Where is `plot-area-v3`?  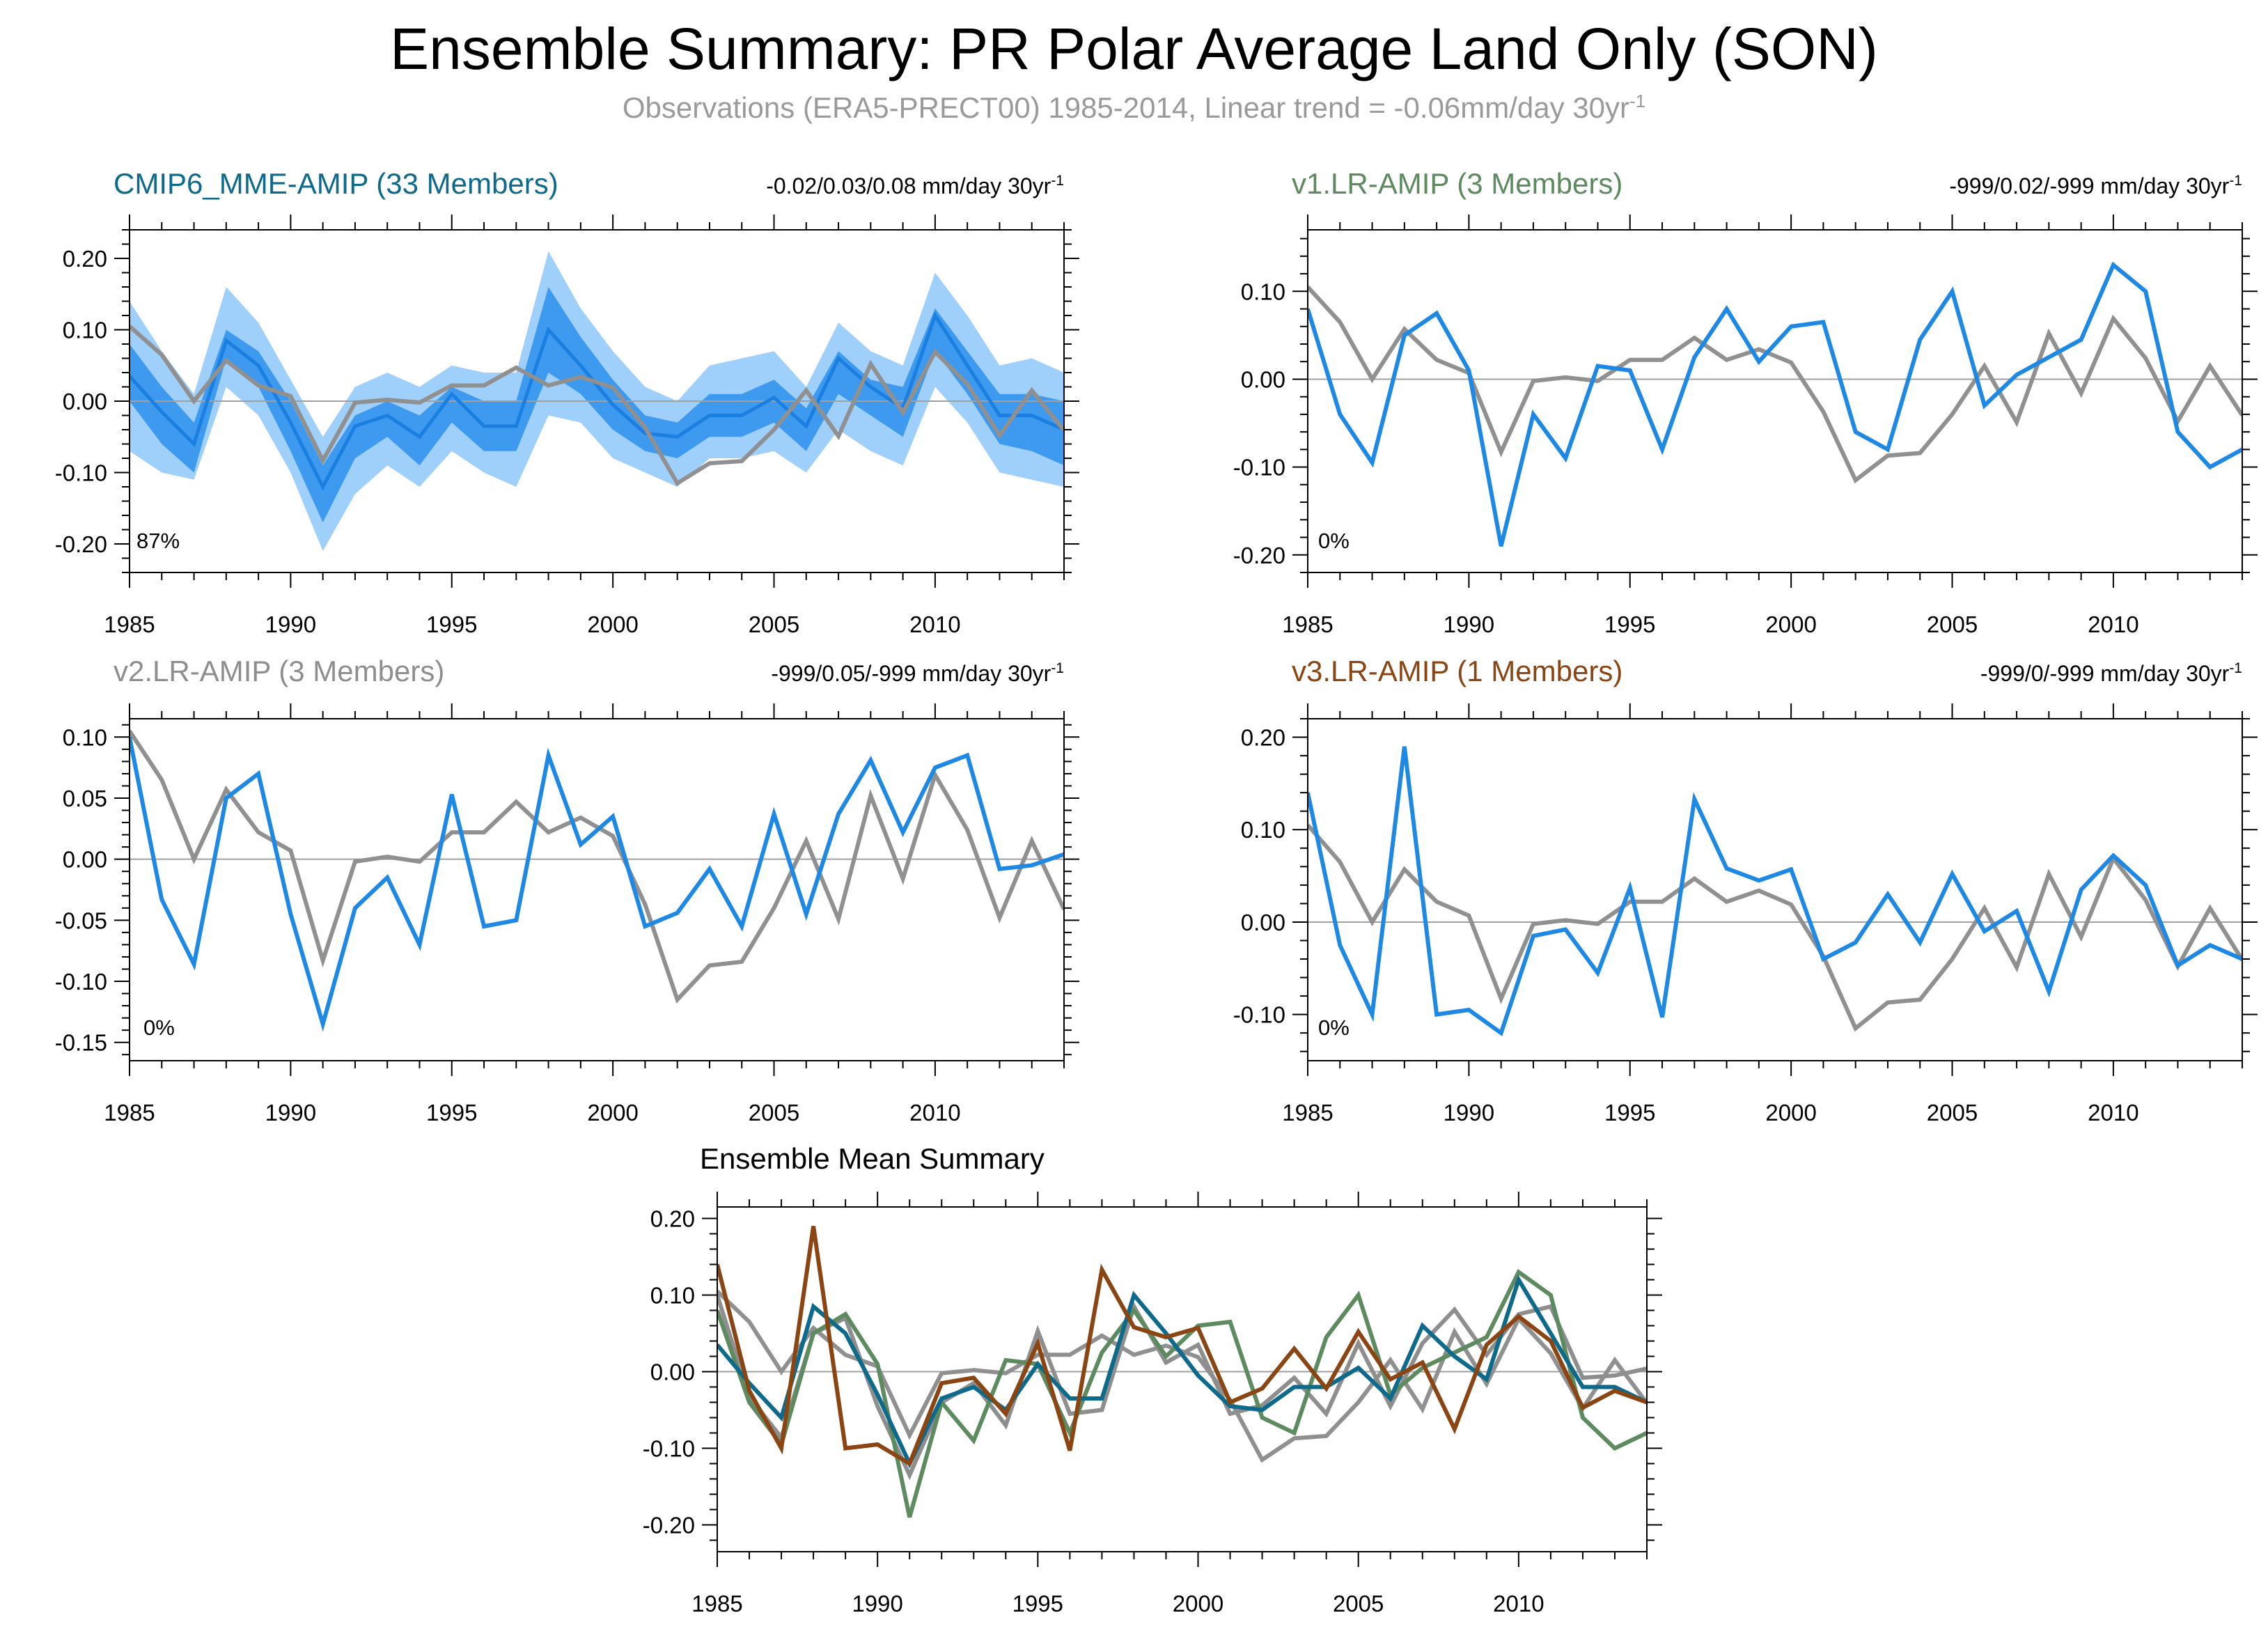 plot-area-v3 is located at coordinates (1775, 892).